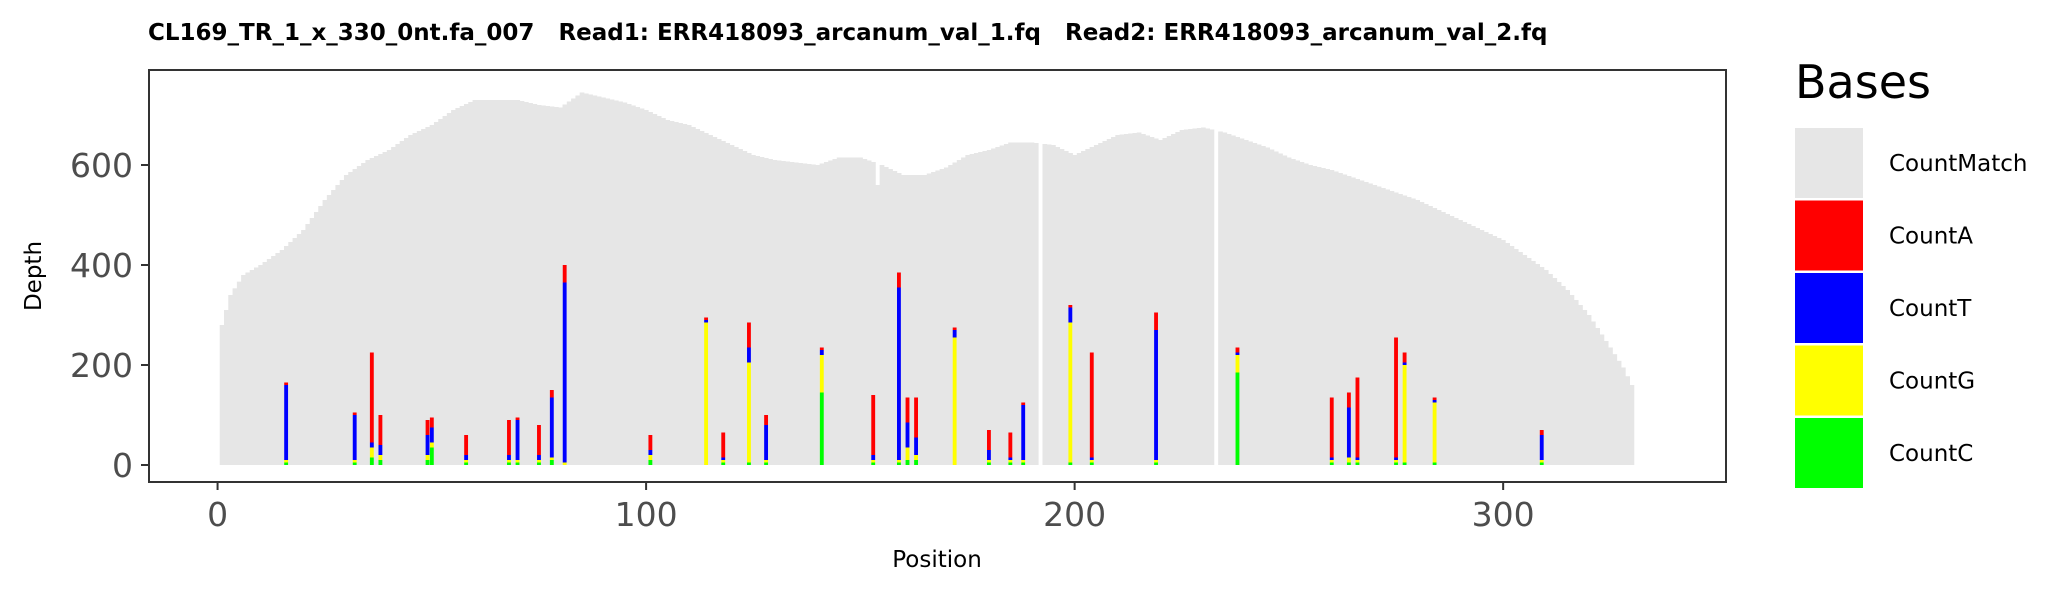  Describe the element at coordinates (1503, 514) in the screenshot. I see `x-tick-label: 300` at that location.